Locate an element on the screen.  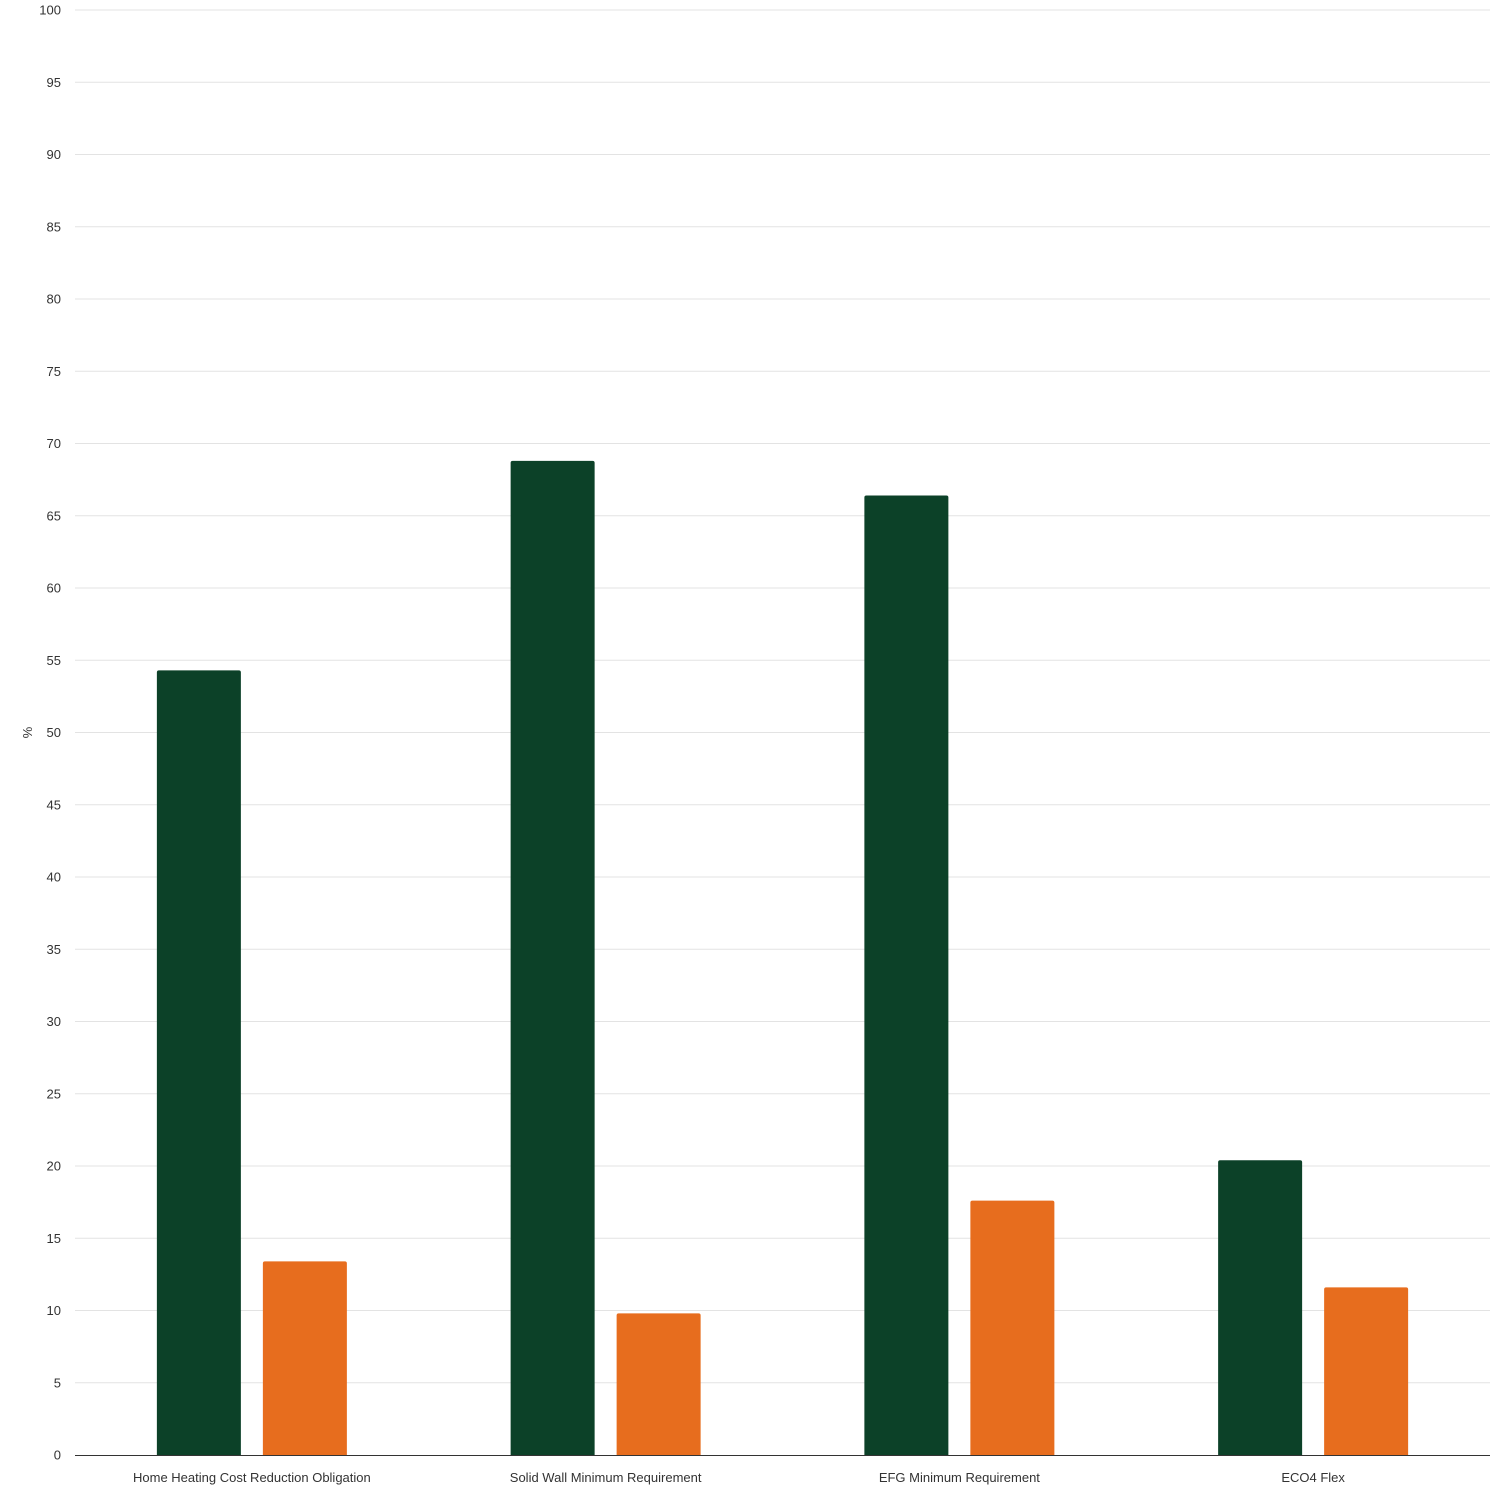
y-tick-label: 70 is located at coordinates (54, 443).